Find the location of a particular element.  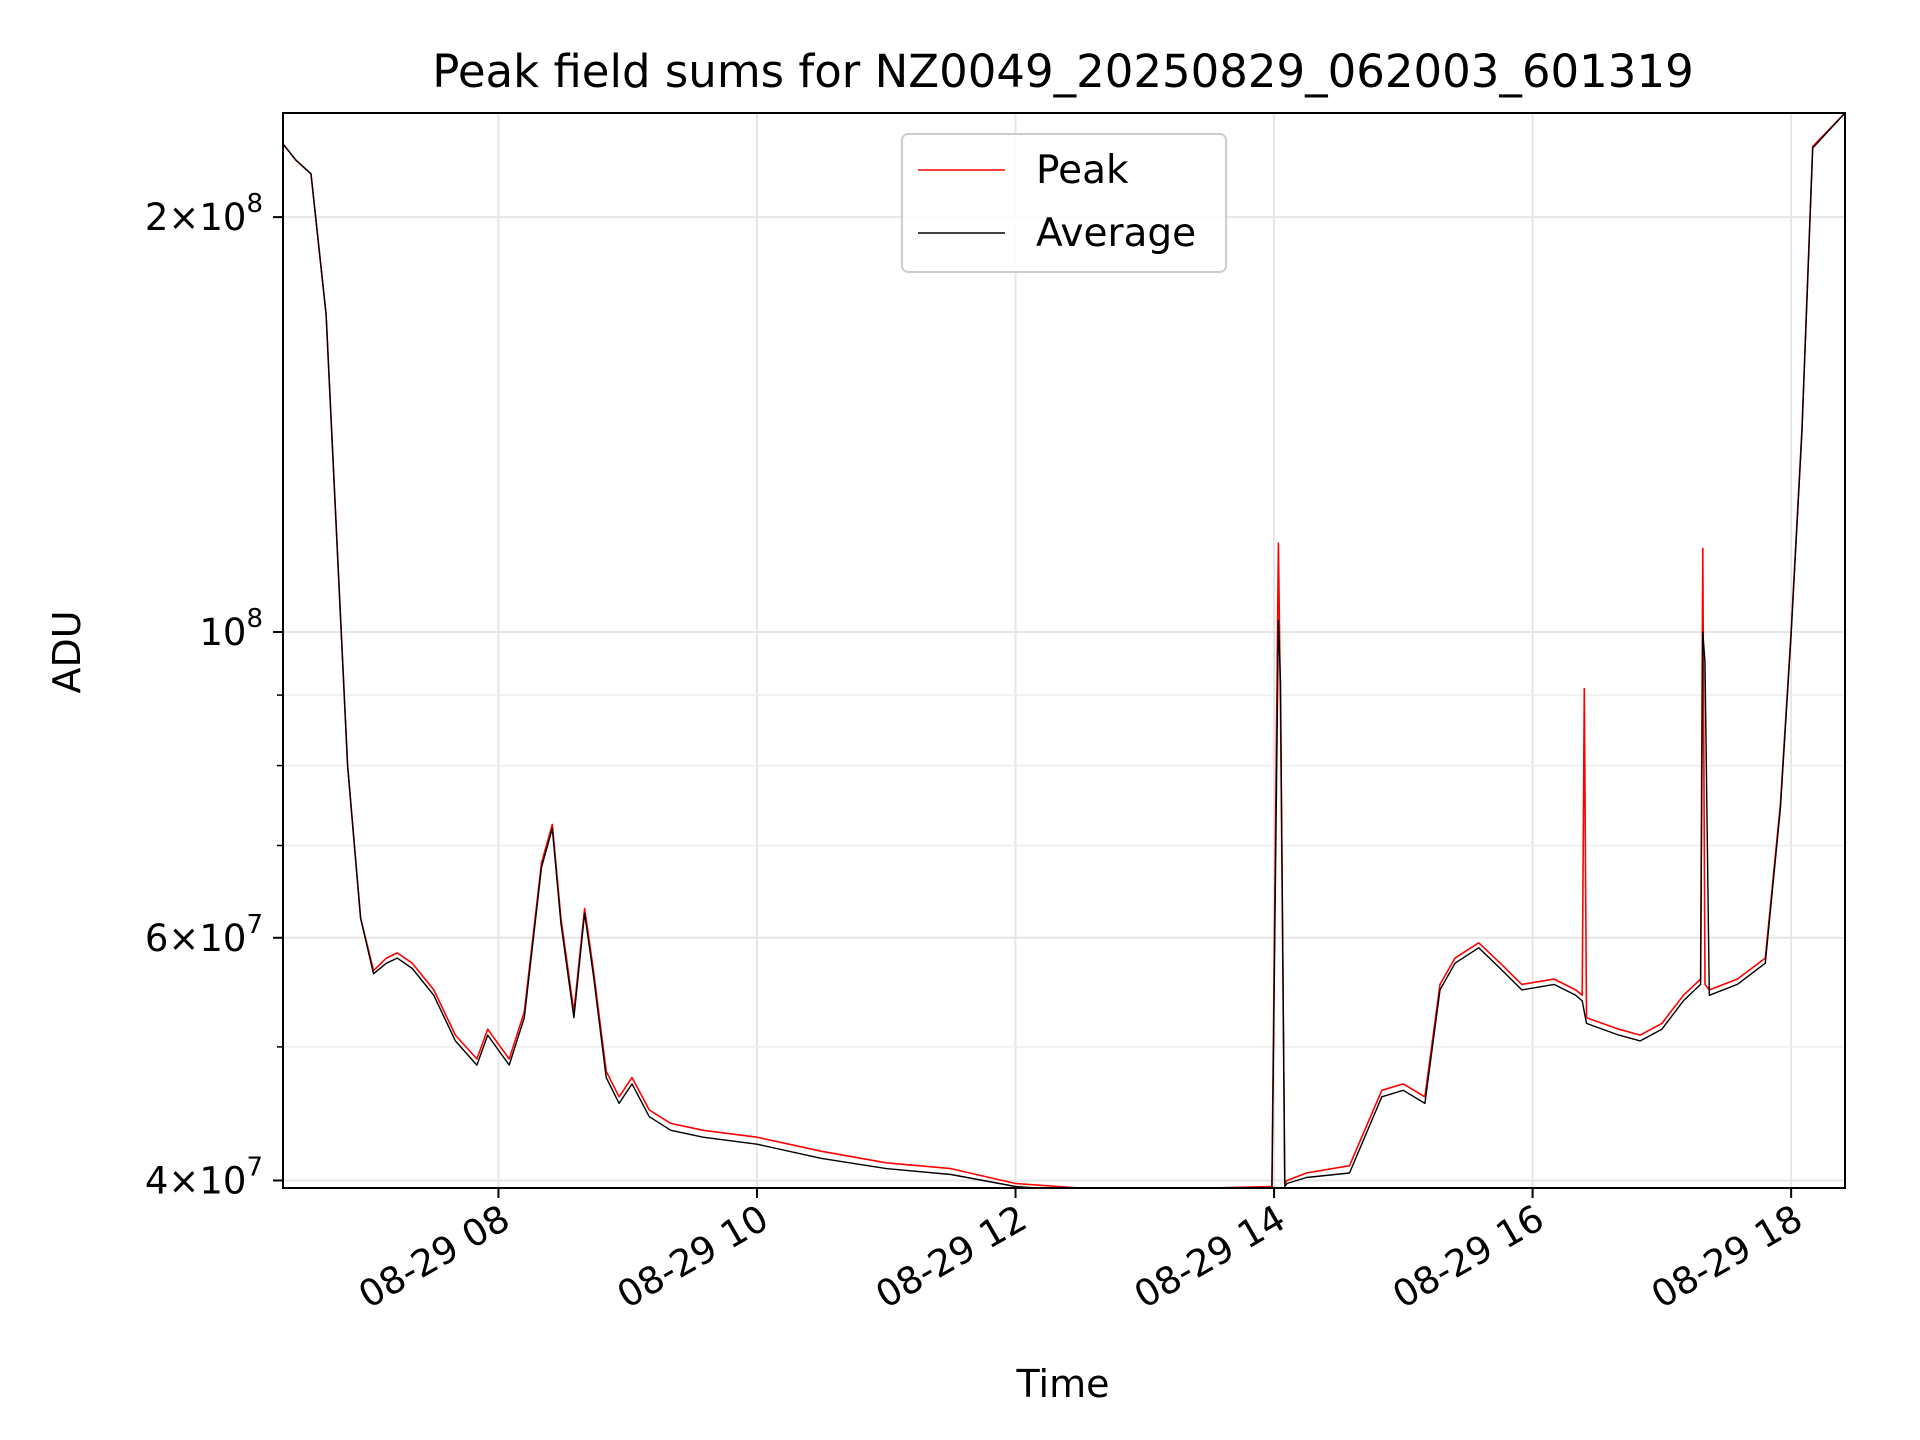

y-tick-label: 108 is located at coordinates (231, 629).